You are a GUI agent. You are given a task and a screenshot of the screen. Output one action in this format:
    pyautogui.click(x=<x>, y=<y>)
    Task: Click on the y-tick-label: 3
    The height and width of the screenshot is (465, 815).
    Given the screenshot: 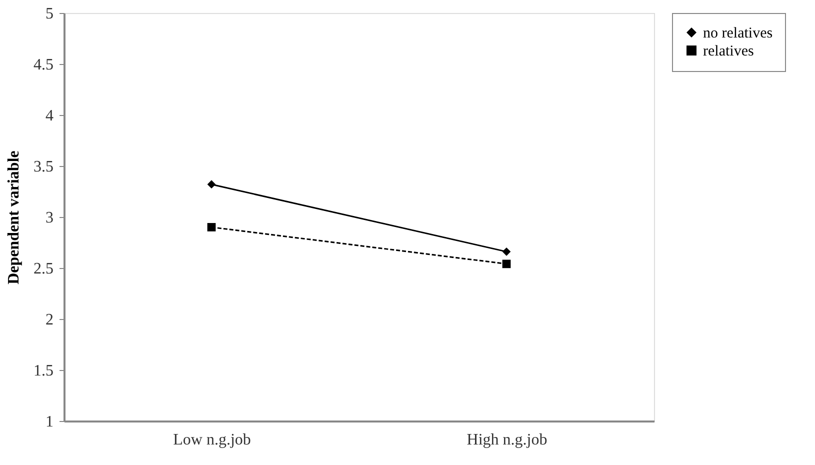 What is the action you would take?
    pyautogui.click(x=50, y=218)
    